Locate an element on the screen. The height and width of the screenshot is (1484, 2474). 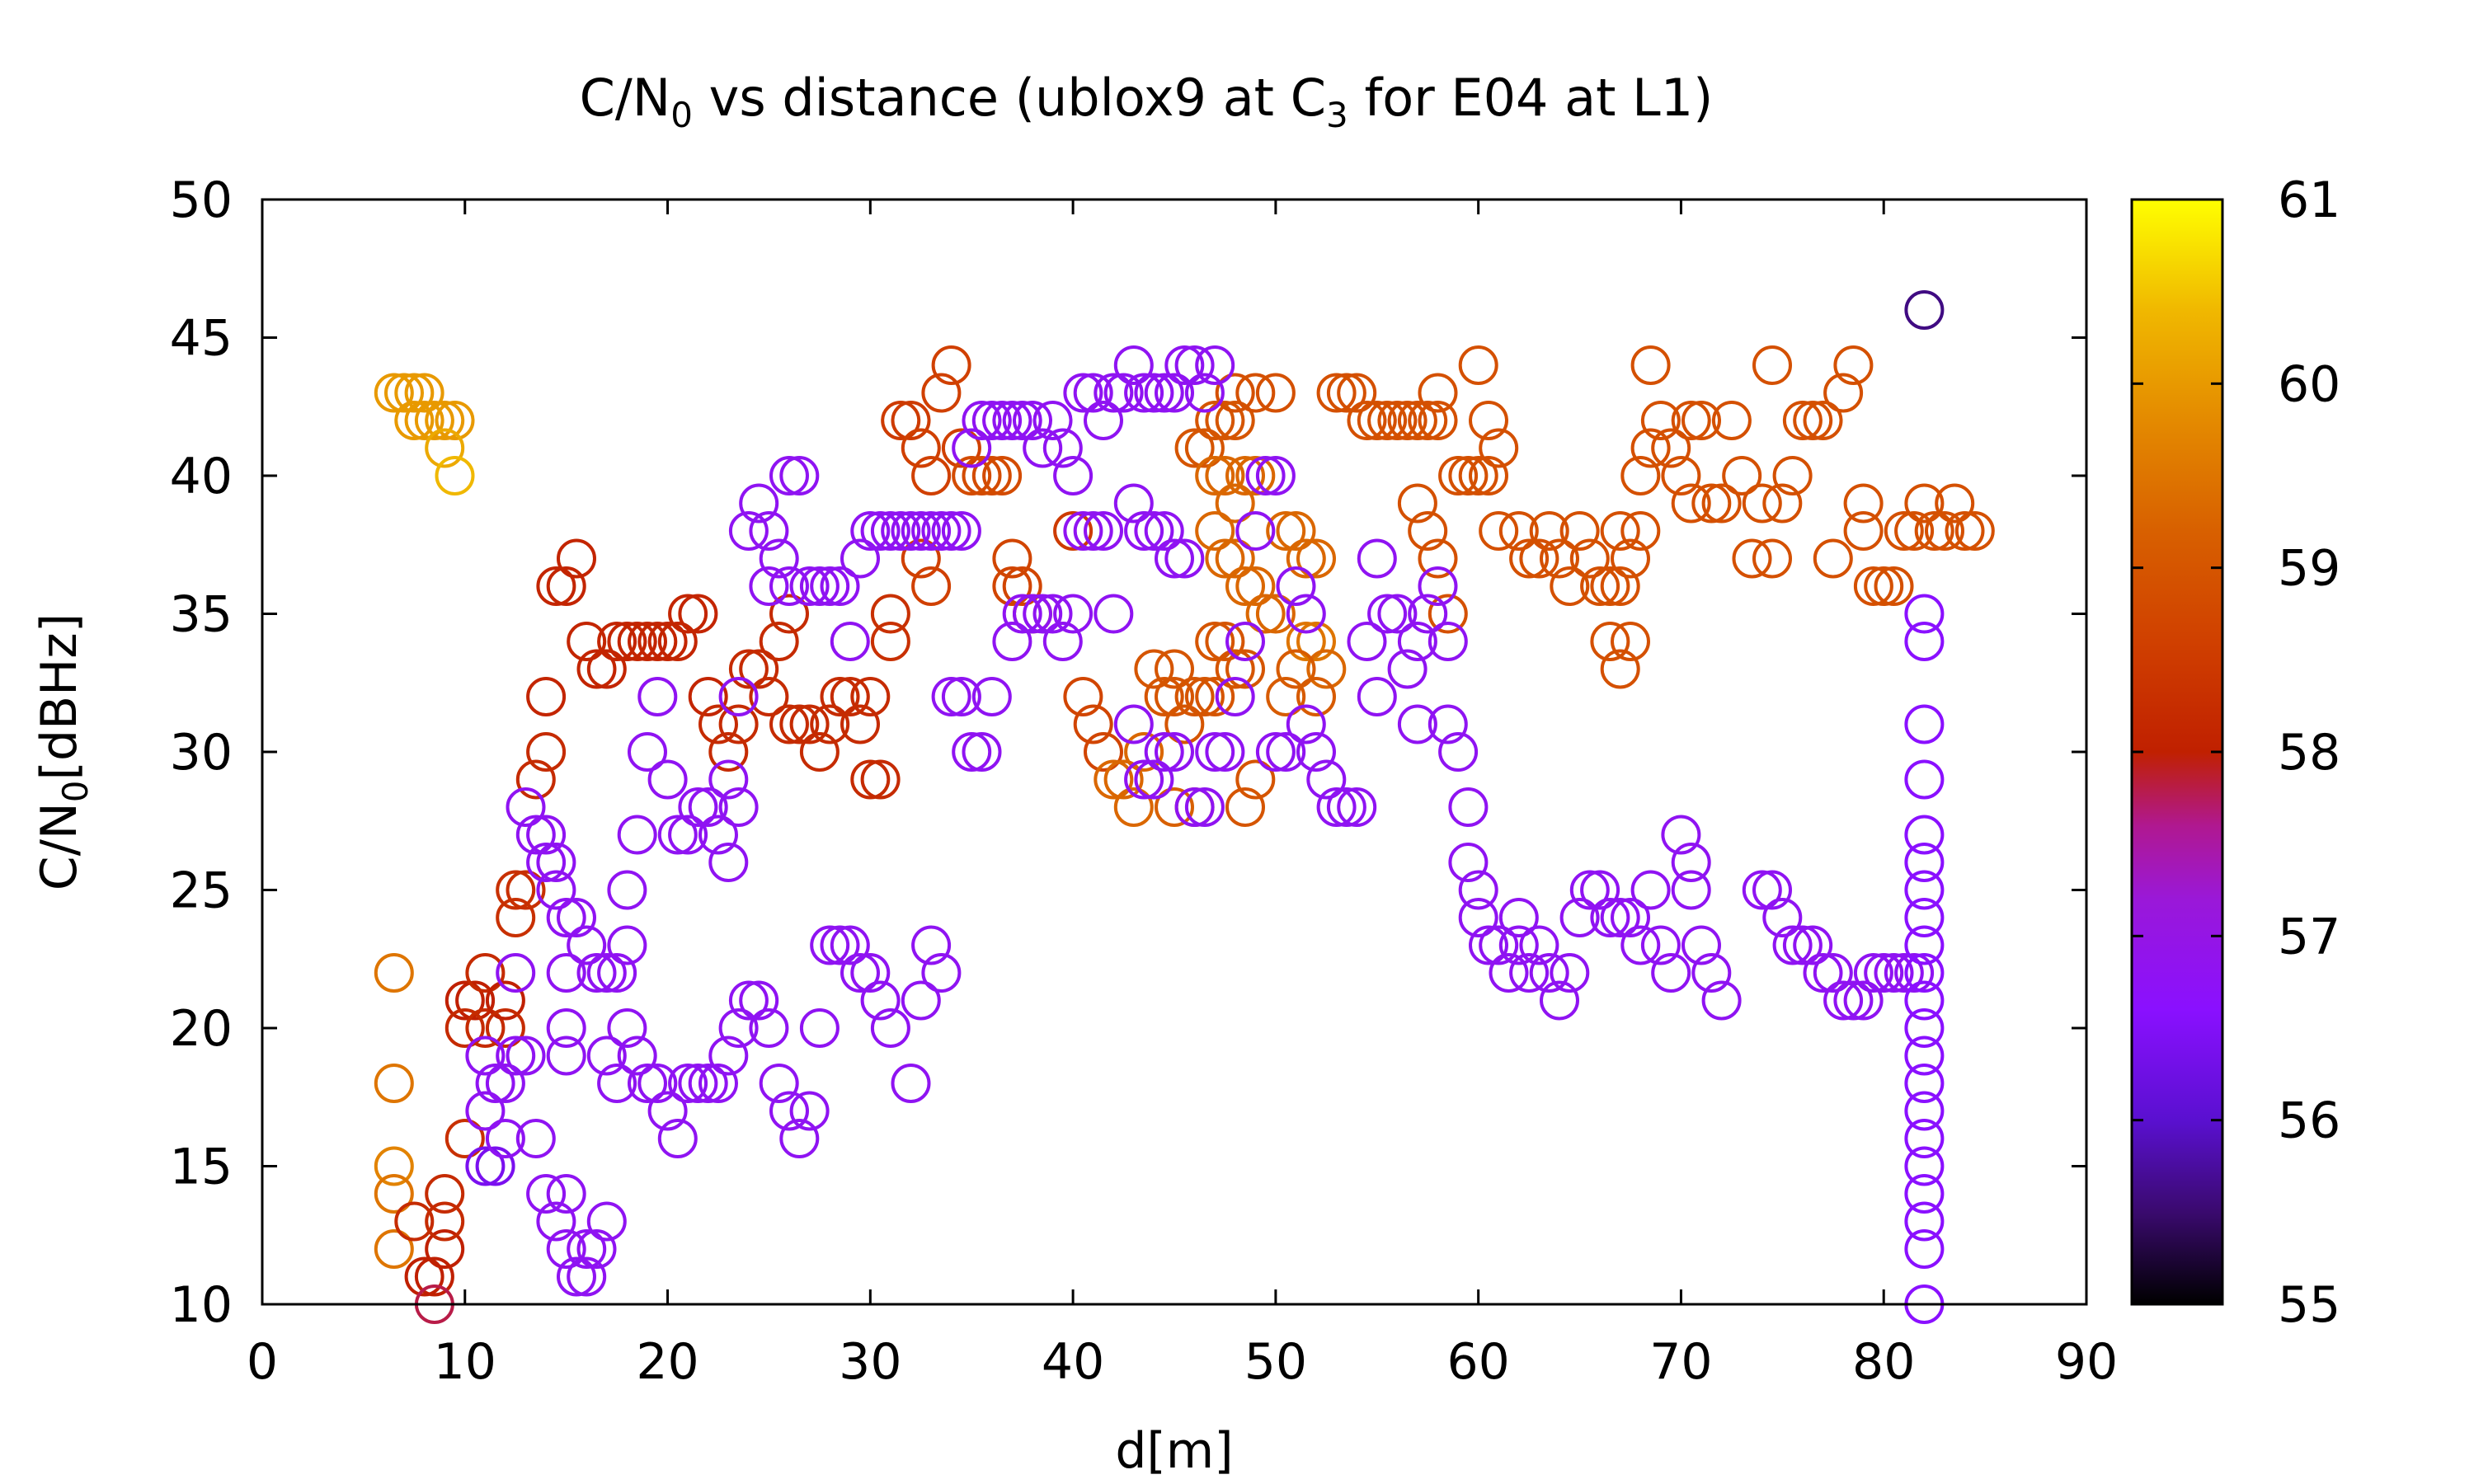
x-tick-label: 70 is located at coordinates (1680, 1362).